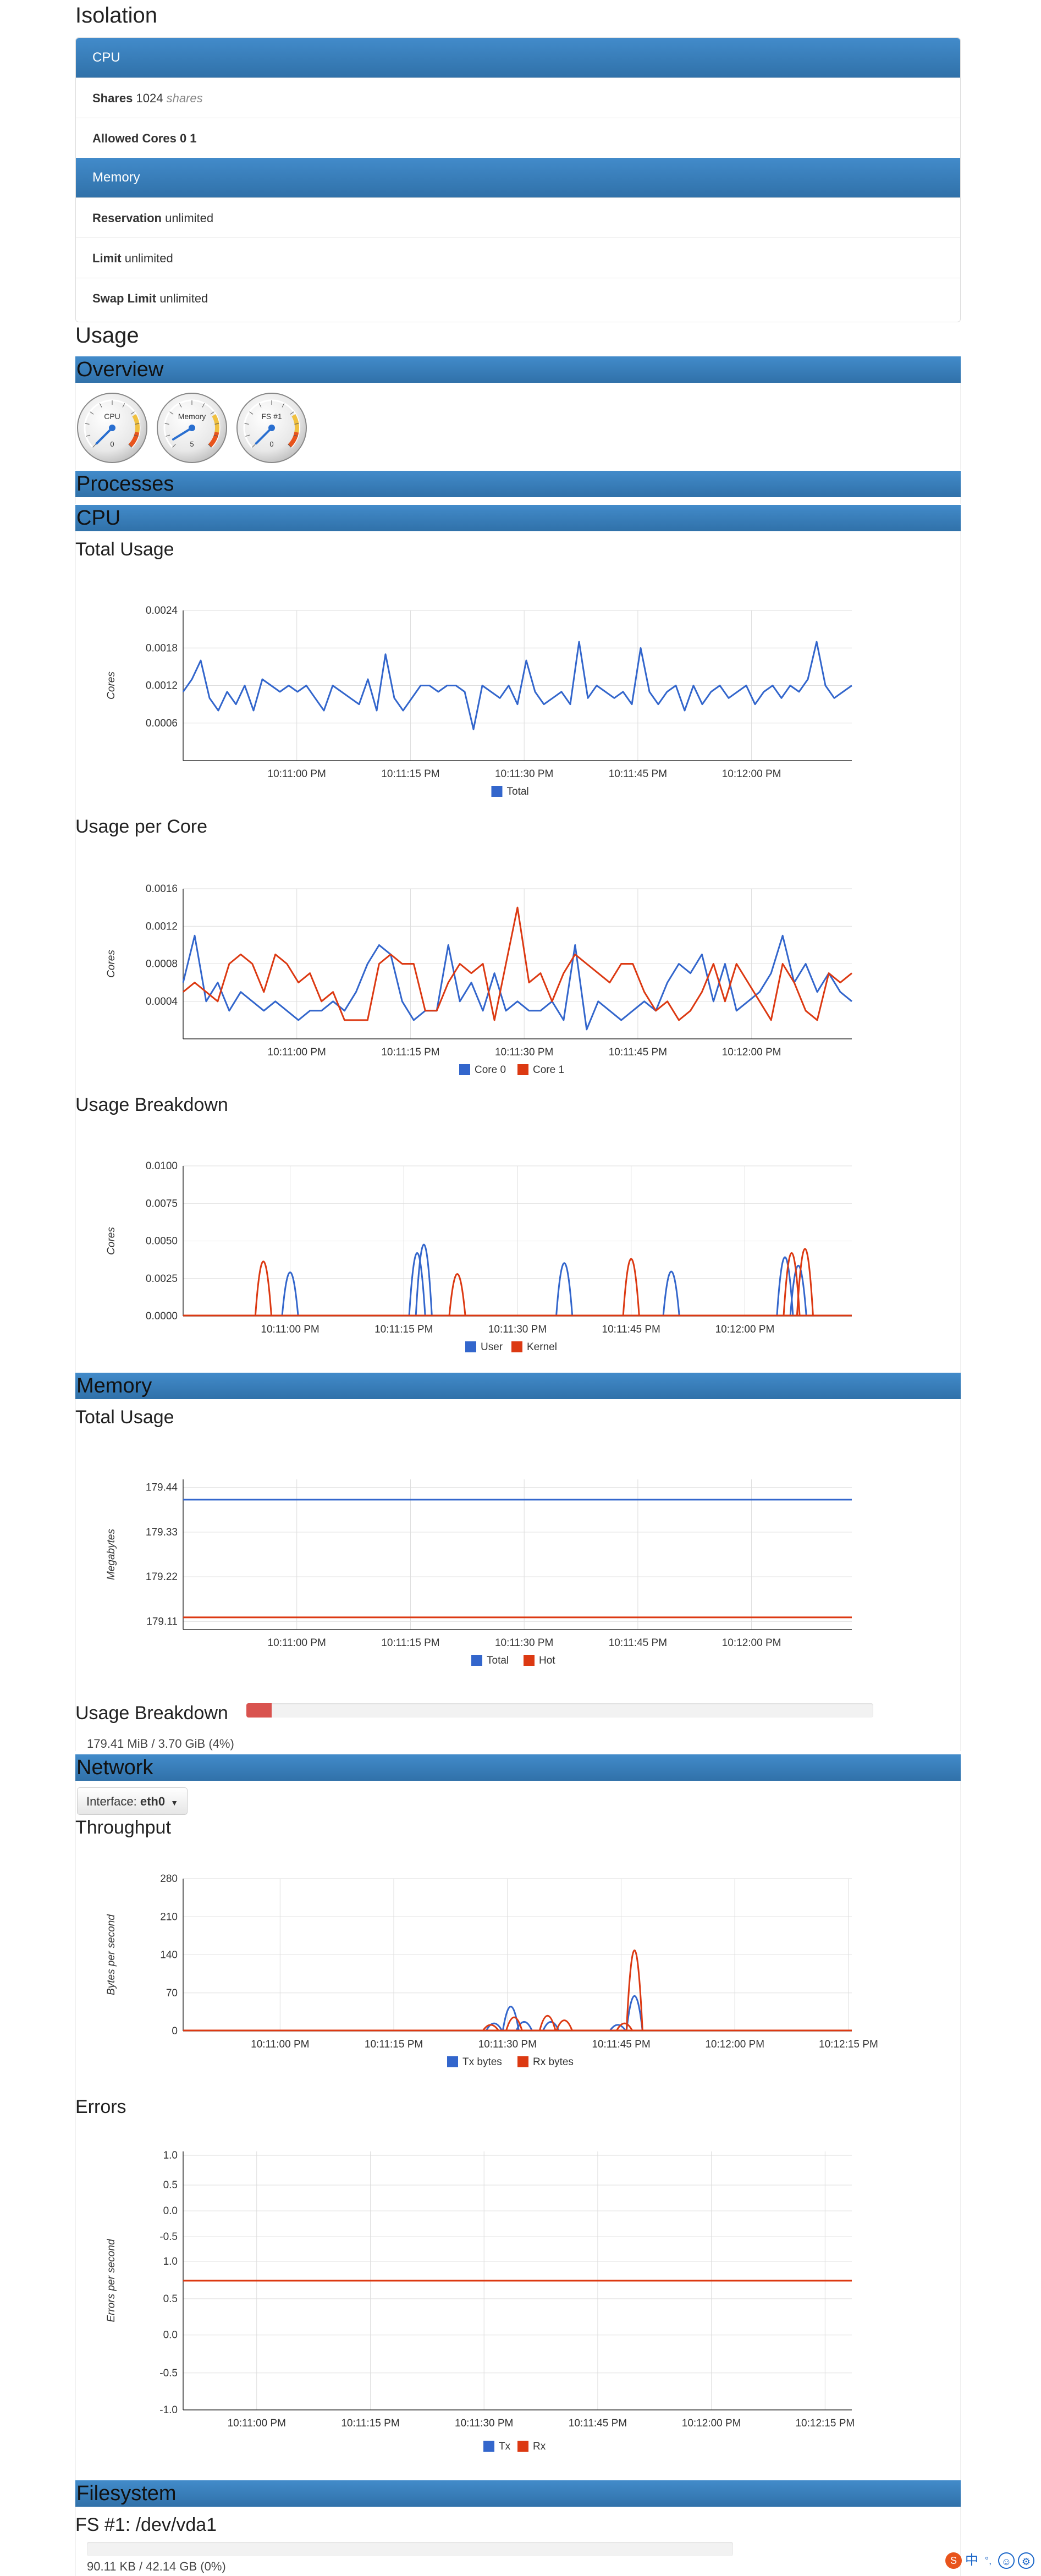 Image resolution: width=1041 pixels, height=2576 pixels. Describe the element at coordinates (111, 1801) in the screenshot. I see `interface-label: Interface:` at that location.